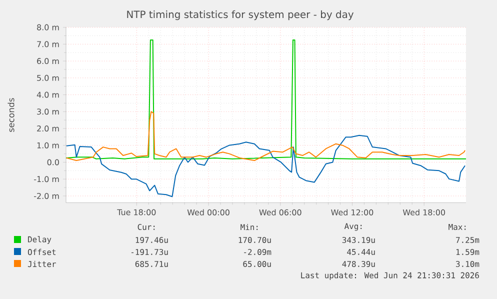 The image size is (497, 299). Describe the element at coordinates (266, 136) in the screenshot. I see `line-series` at that location.